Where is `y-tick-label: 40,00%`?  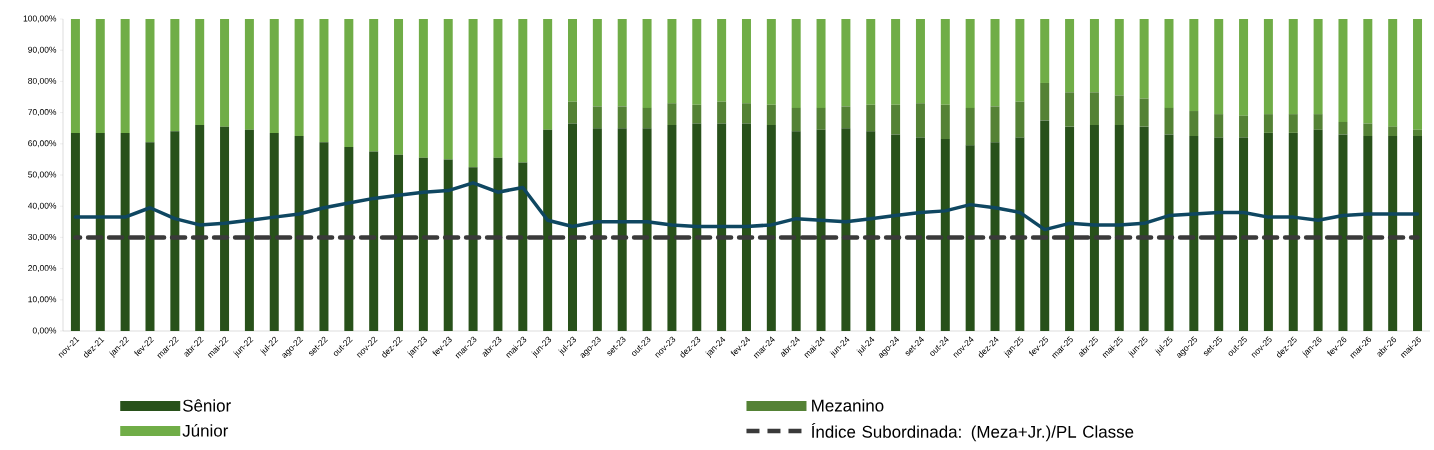
y-tick-label: 40,00% is located at coordinates (42, 206).